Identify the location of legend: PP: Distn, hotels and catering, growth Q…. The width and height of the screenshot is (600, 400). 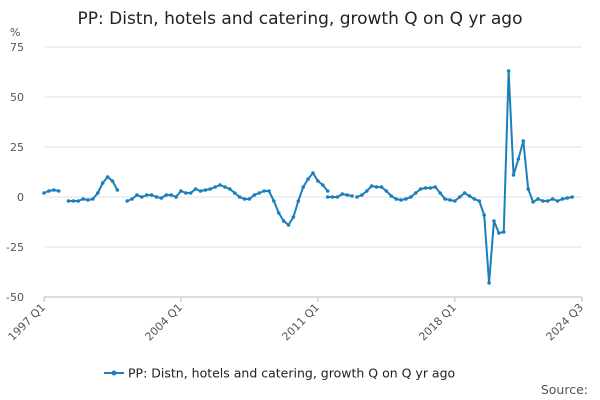
(279, 373).